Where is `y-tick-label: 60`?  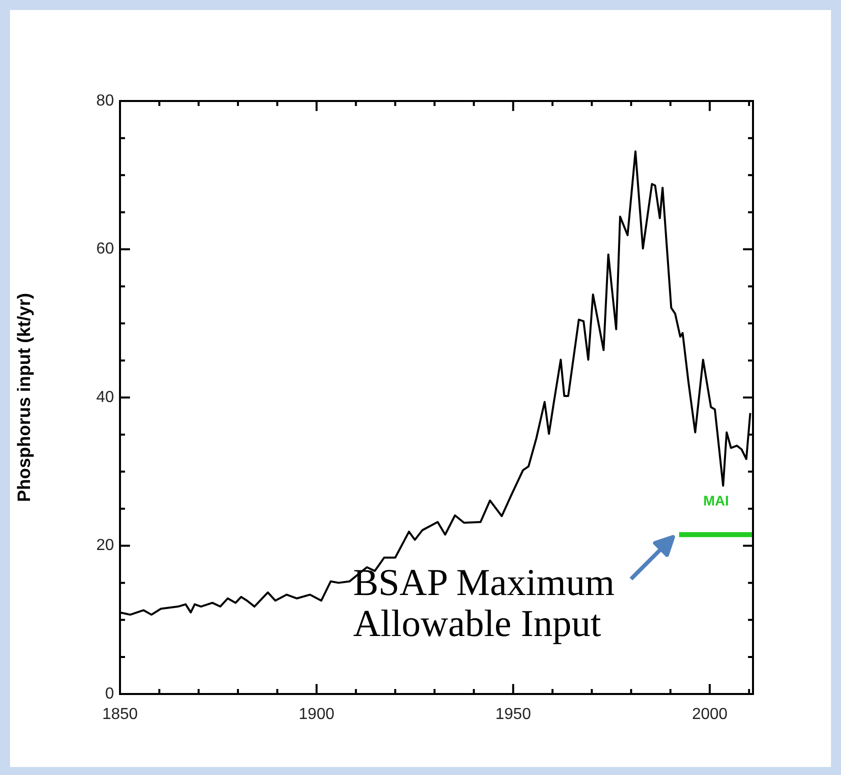
y-tick-label: 60 is located at coordinates (105, 249).